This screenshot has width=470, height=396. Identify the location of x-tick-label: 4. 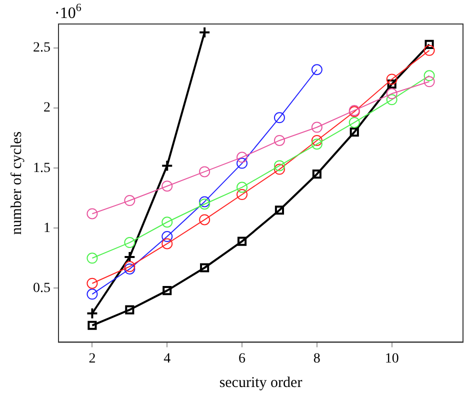
(167, 358).